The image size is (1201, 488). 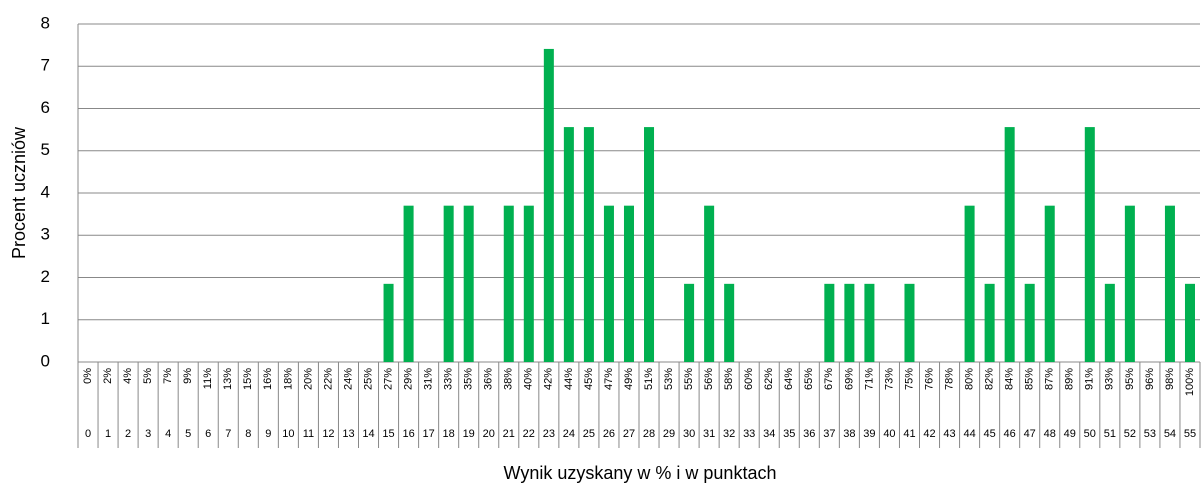 What do you see at coordinates (388, 434) in the screenshot?
I see `x-tick-label: 15` at bounding box center [388, 434].